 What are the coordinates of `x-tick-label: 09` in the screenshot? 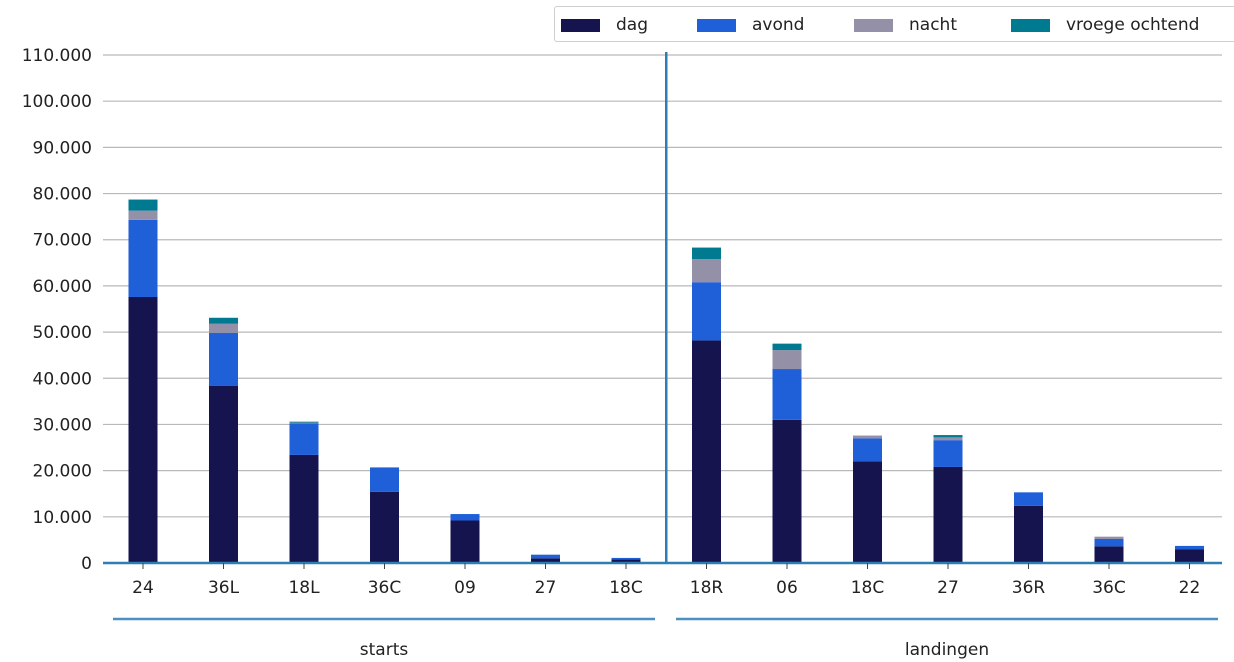 It's located at (465, 588).